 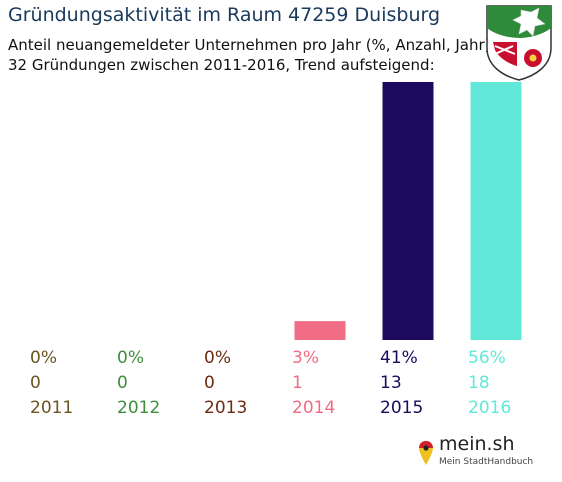 What do you see at coordinates (35, 383) in the screenshot?
I see `count-label-2011: 0` at bounding box center [35, 383].